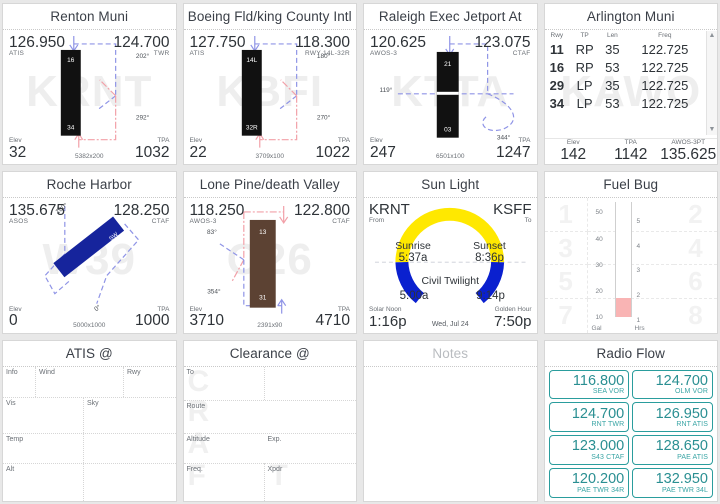 The image size is (720, 504). What do you see at coordinates (638, 296) in the screenshot?
I see `hrs-tick-2: 2` at bounding box center [638, 296].